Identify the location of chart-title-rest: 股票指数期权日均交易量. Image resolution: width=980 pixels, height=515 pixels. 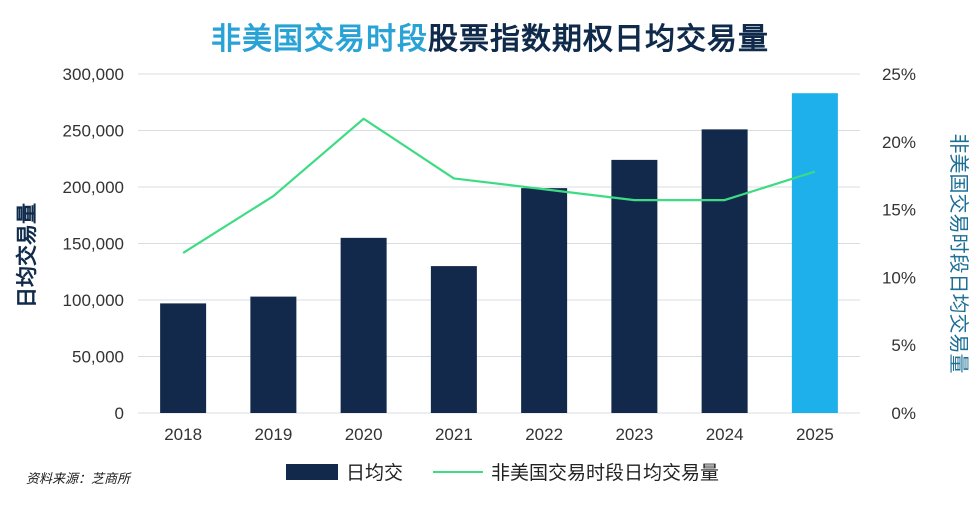
(598, 39).